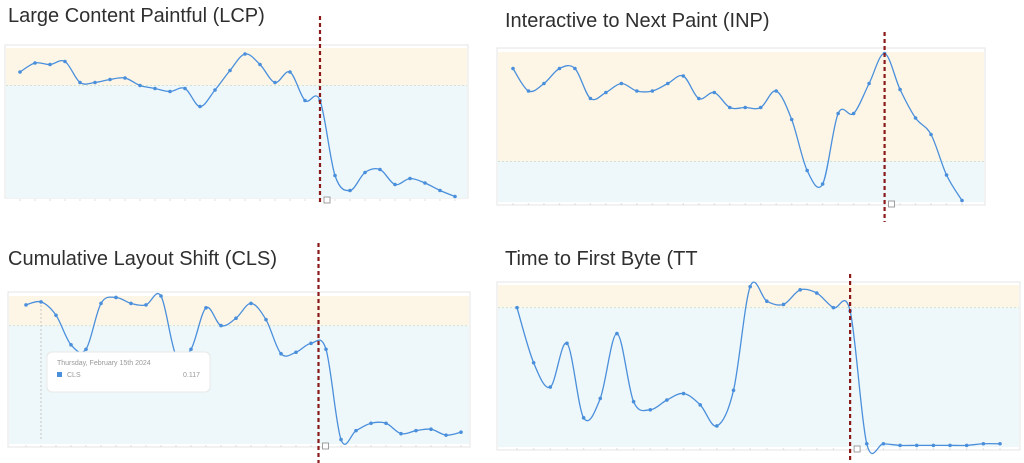  I want to click on chart-title: Time to First Byte (TT, so click(601, 259).